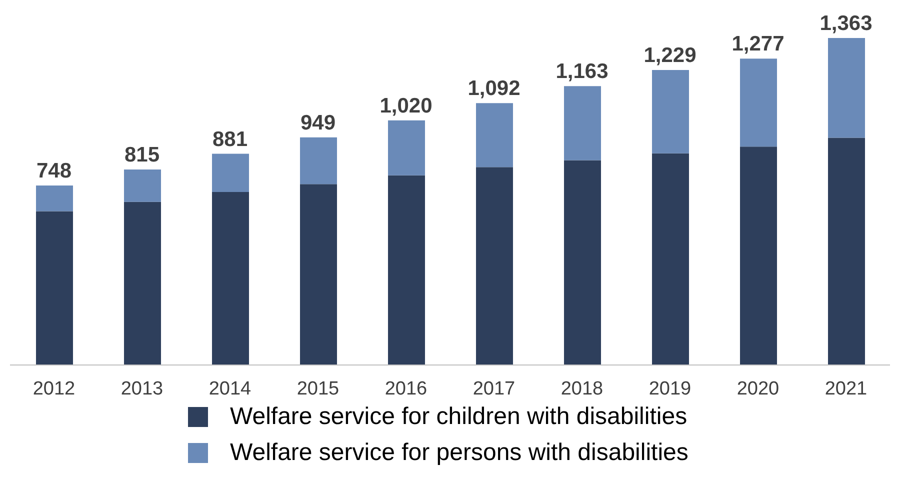 This screenshot has width=902, height=493. What do you see at coordinates (54, 170) in the screenshot?
I see `annotation: 748` at bounding box center [54, 170].